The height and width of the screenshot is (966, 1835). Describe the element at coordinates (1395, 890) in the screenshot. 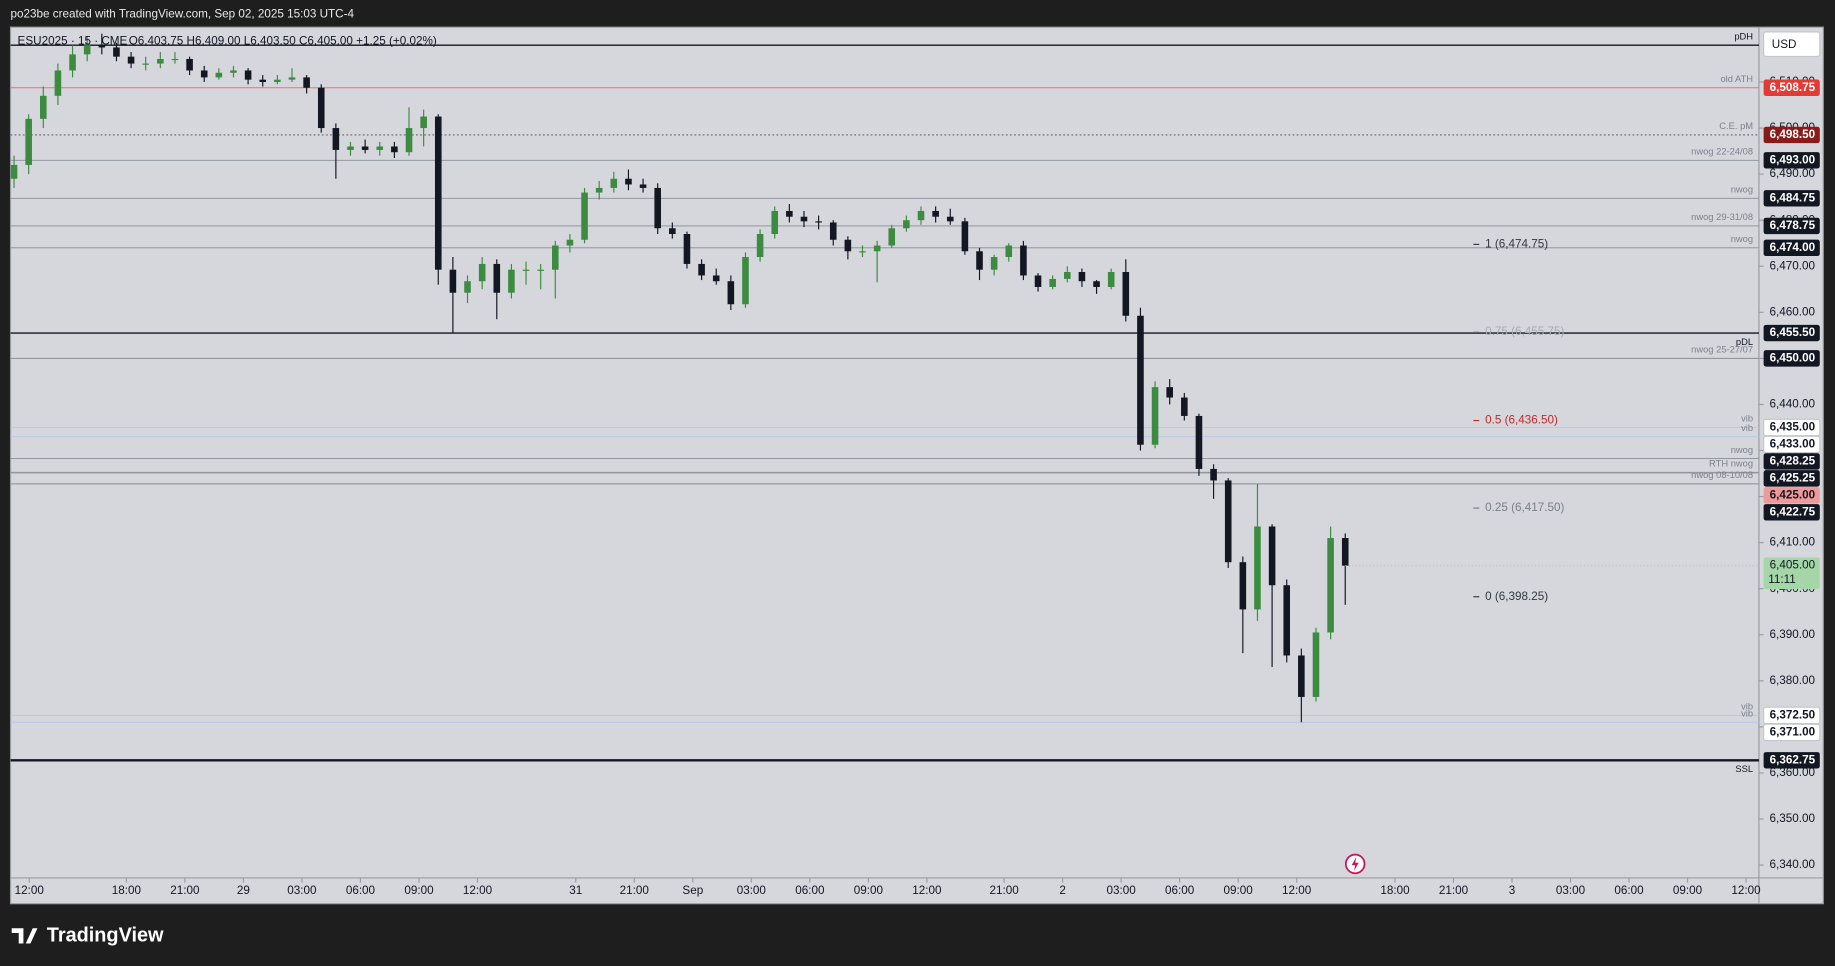

I see `x-tick-label: 18:00` at that location.